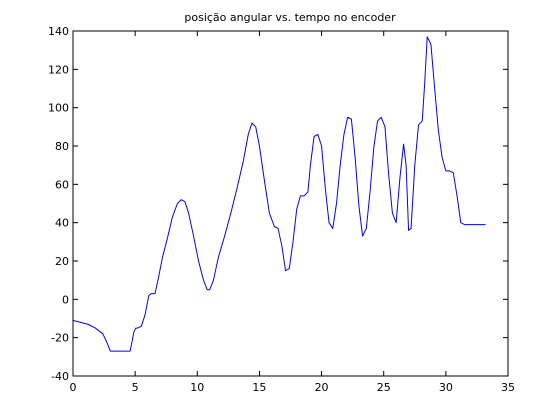  Describe the element at coordinates (62, 223) in the screenshot. I see `y-tick-label: 40` at that location.